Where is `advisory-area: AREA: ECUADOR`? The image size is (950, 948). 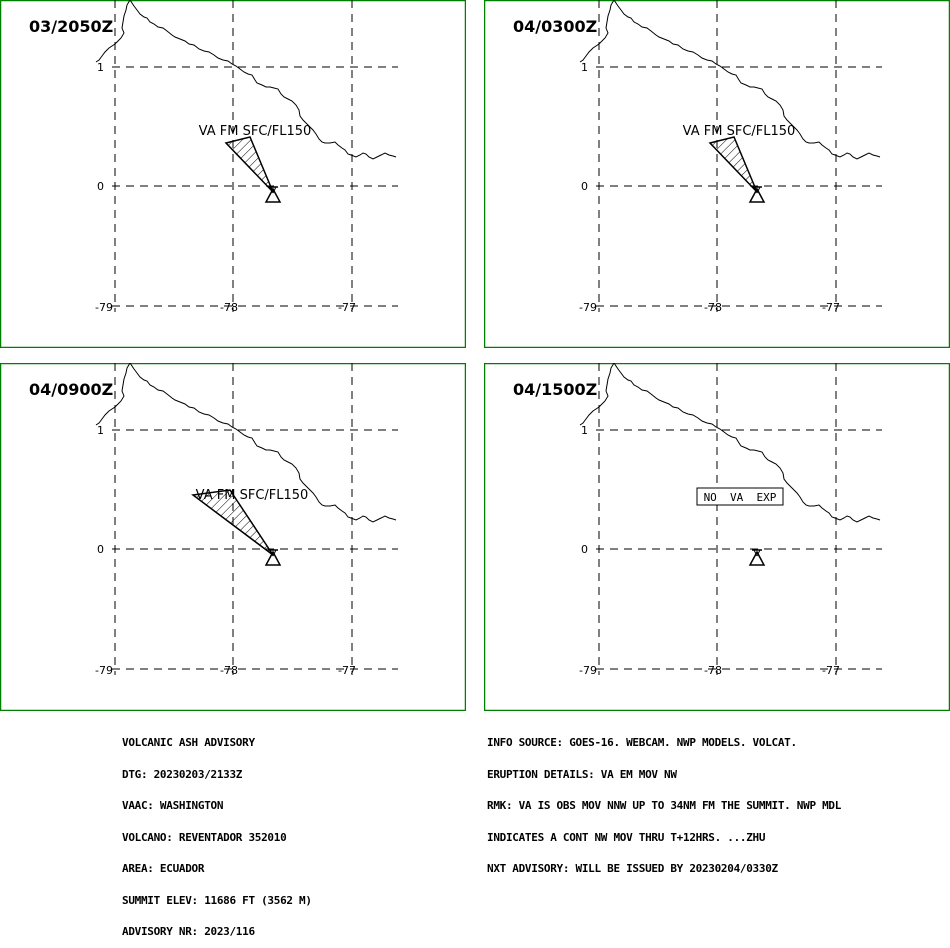 advisory-area: AREA: ECUADOR is located at coordinates (163, 868).